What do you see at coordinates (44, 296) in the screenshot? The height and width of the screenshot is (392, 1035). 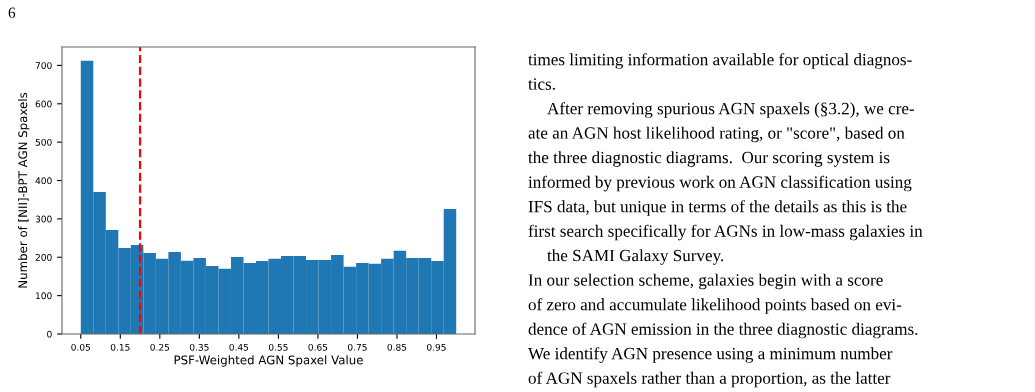 I see `y-tick-label: 100` at bounding box center [44, 296].